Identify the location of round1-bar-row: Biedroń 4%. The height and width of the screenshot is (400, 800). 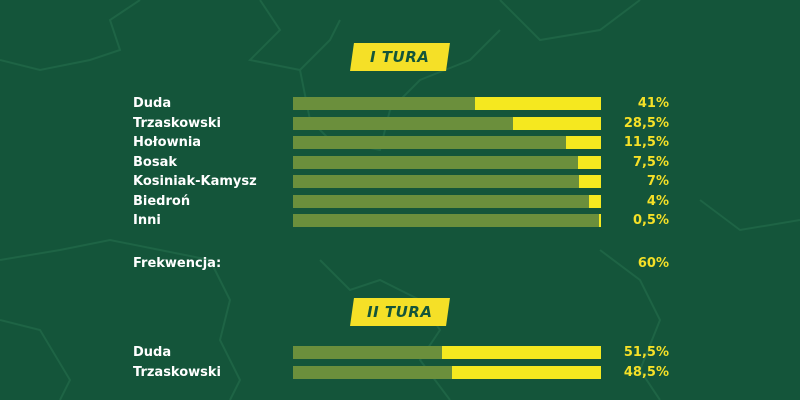
(400, 202).